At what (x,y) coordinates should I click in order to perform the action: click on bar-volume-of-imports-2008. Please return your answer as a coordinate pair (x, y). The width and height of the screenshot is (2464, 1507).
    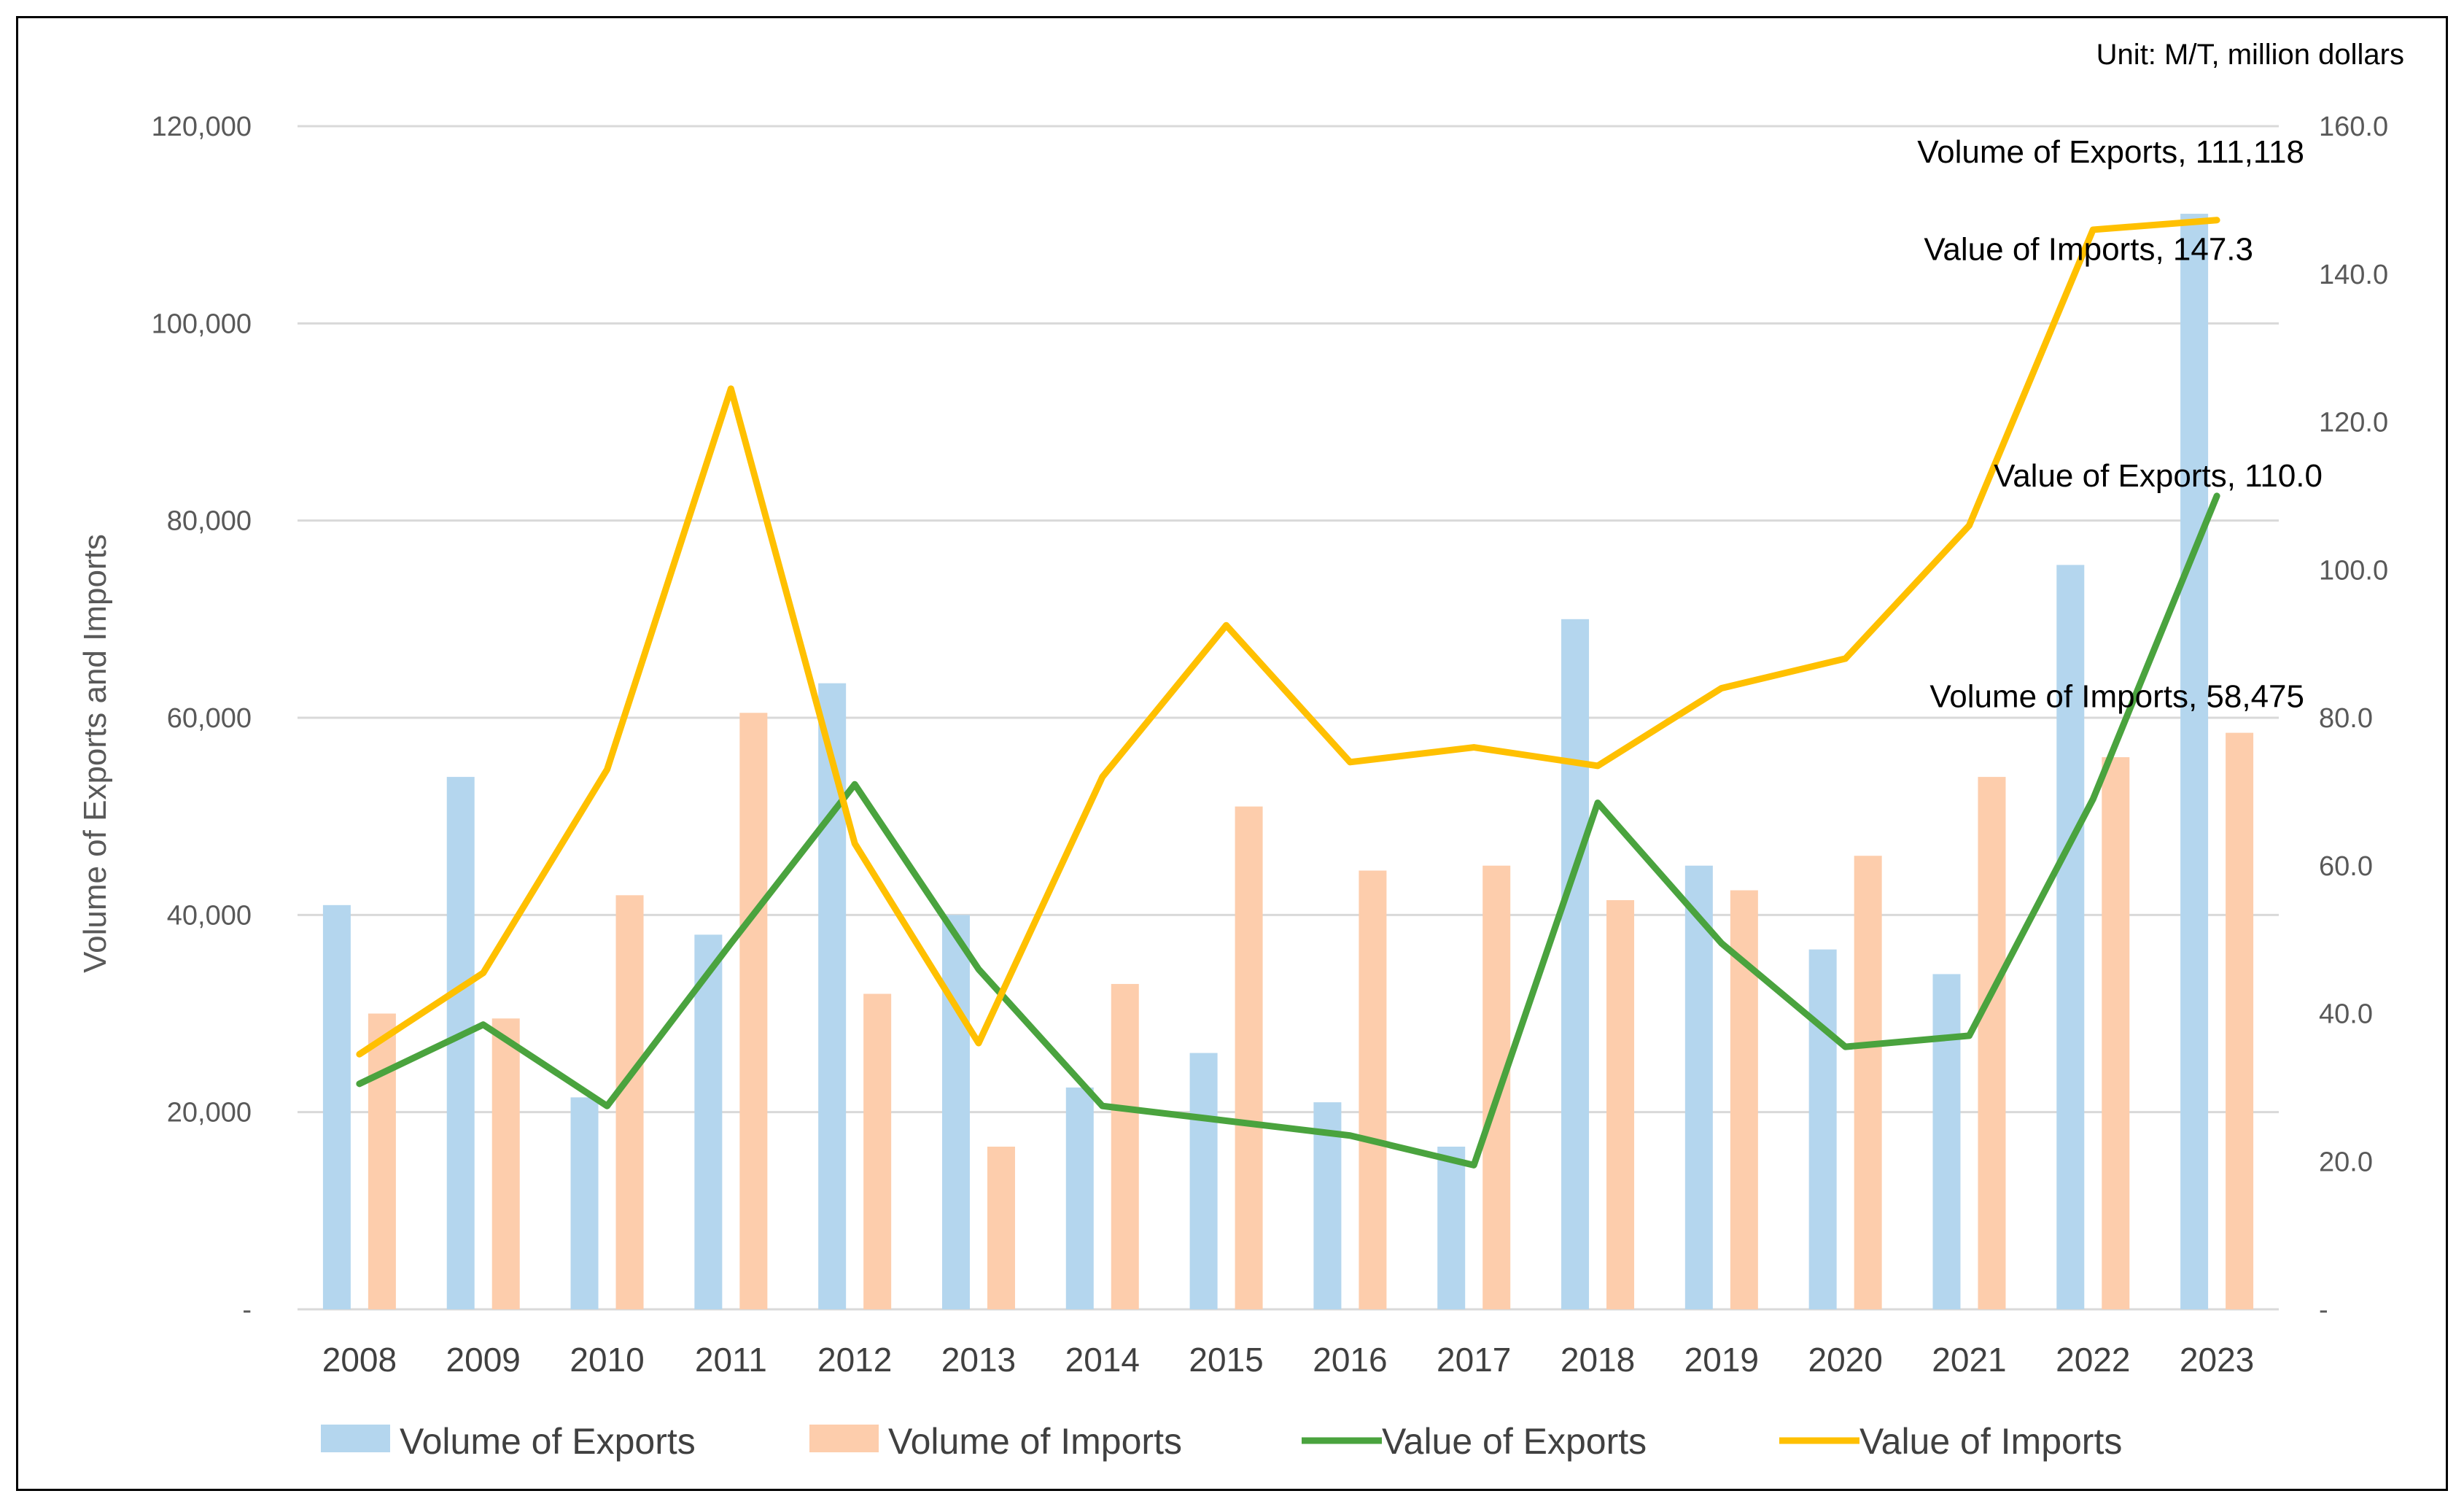
    Looking at the image, I should click on (382, 1161).